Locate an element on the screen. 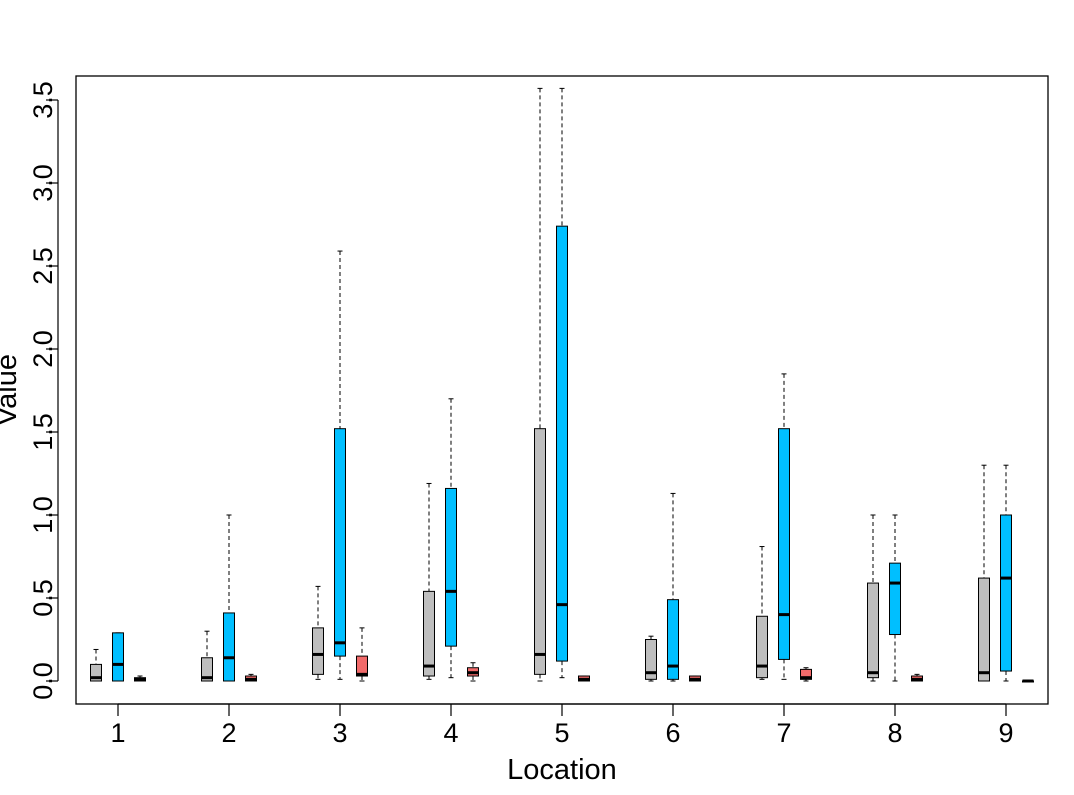  y-tick-label: 2.0 is located at coordinates (43, 349).